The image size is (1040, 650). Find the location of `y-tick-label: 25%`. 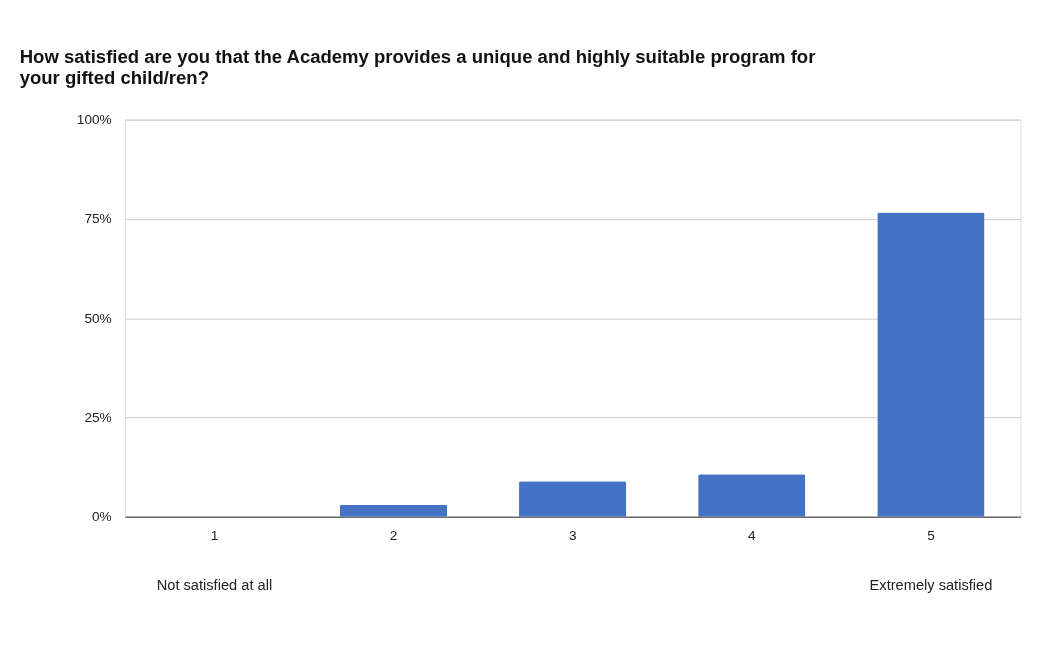

y-tick-label: 25% is located at coordinates (98, 417).